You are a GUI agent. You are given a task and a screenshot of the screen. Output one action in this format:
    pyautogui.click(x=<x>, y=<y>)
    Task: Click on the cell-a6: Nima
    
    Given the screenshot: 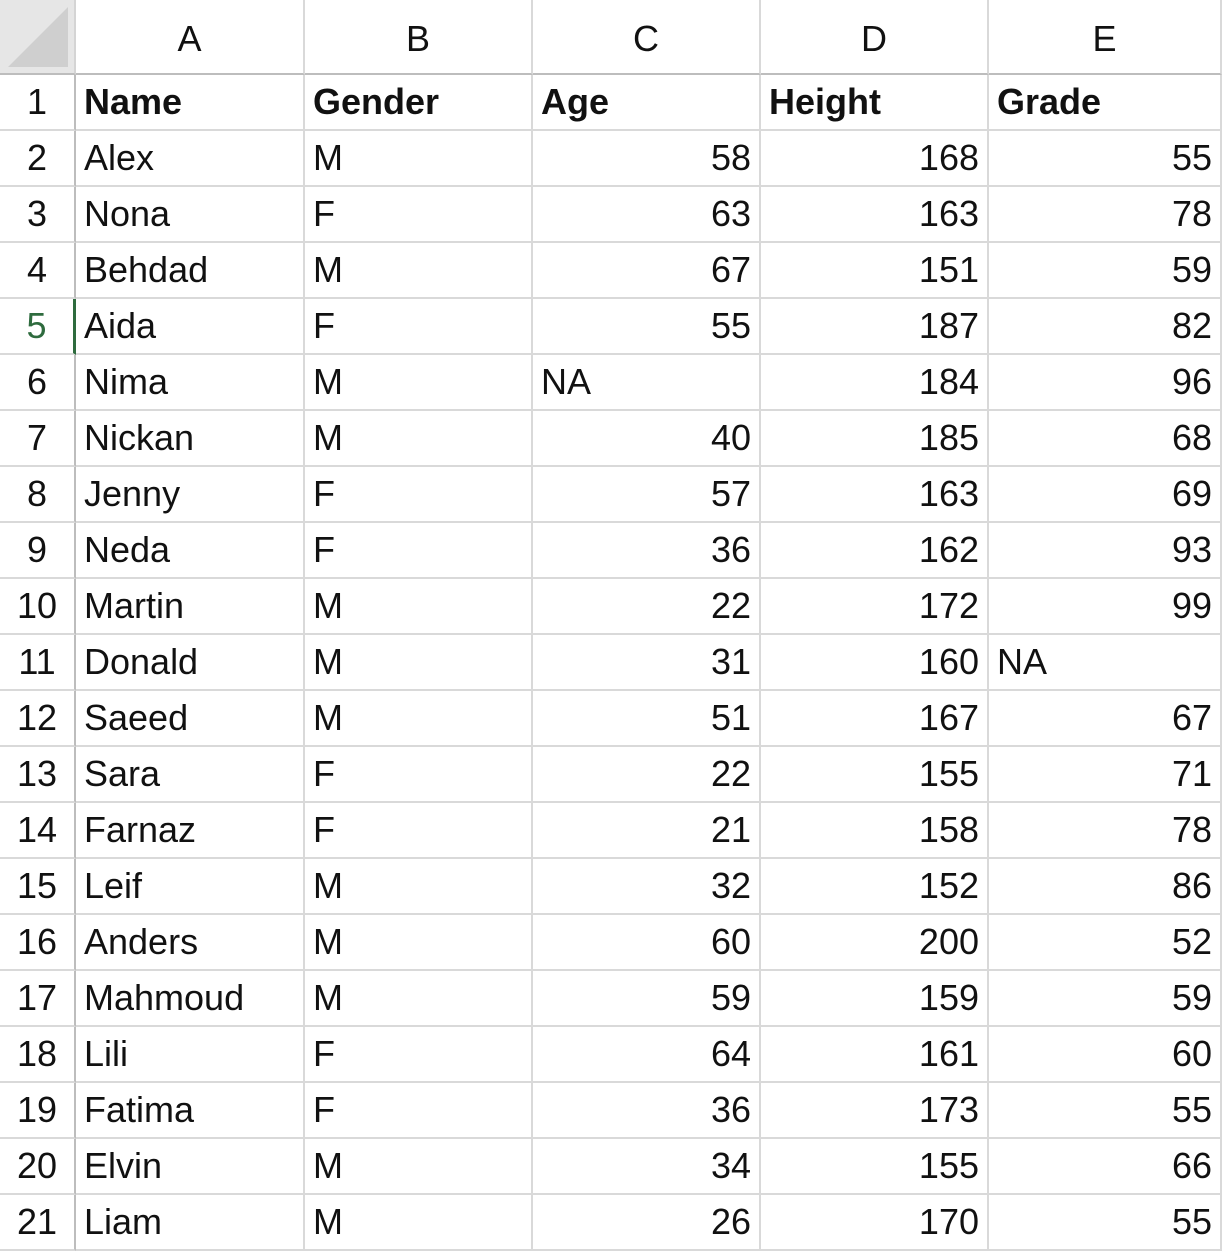 What is the action you would take?
    pyautogui.click(x=190, y=383)
    